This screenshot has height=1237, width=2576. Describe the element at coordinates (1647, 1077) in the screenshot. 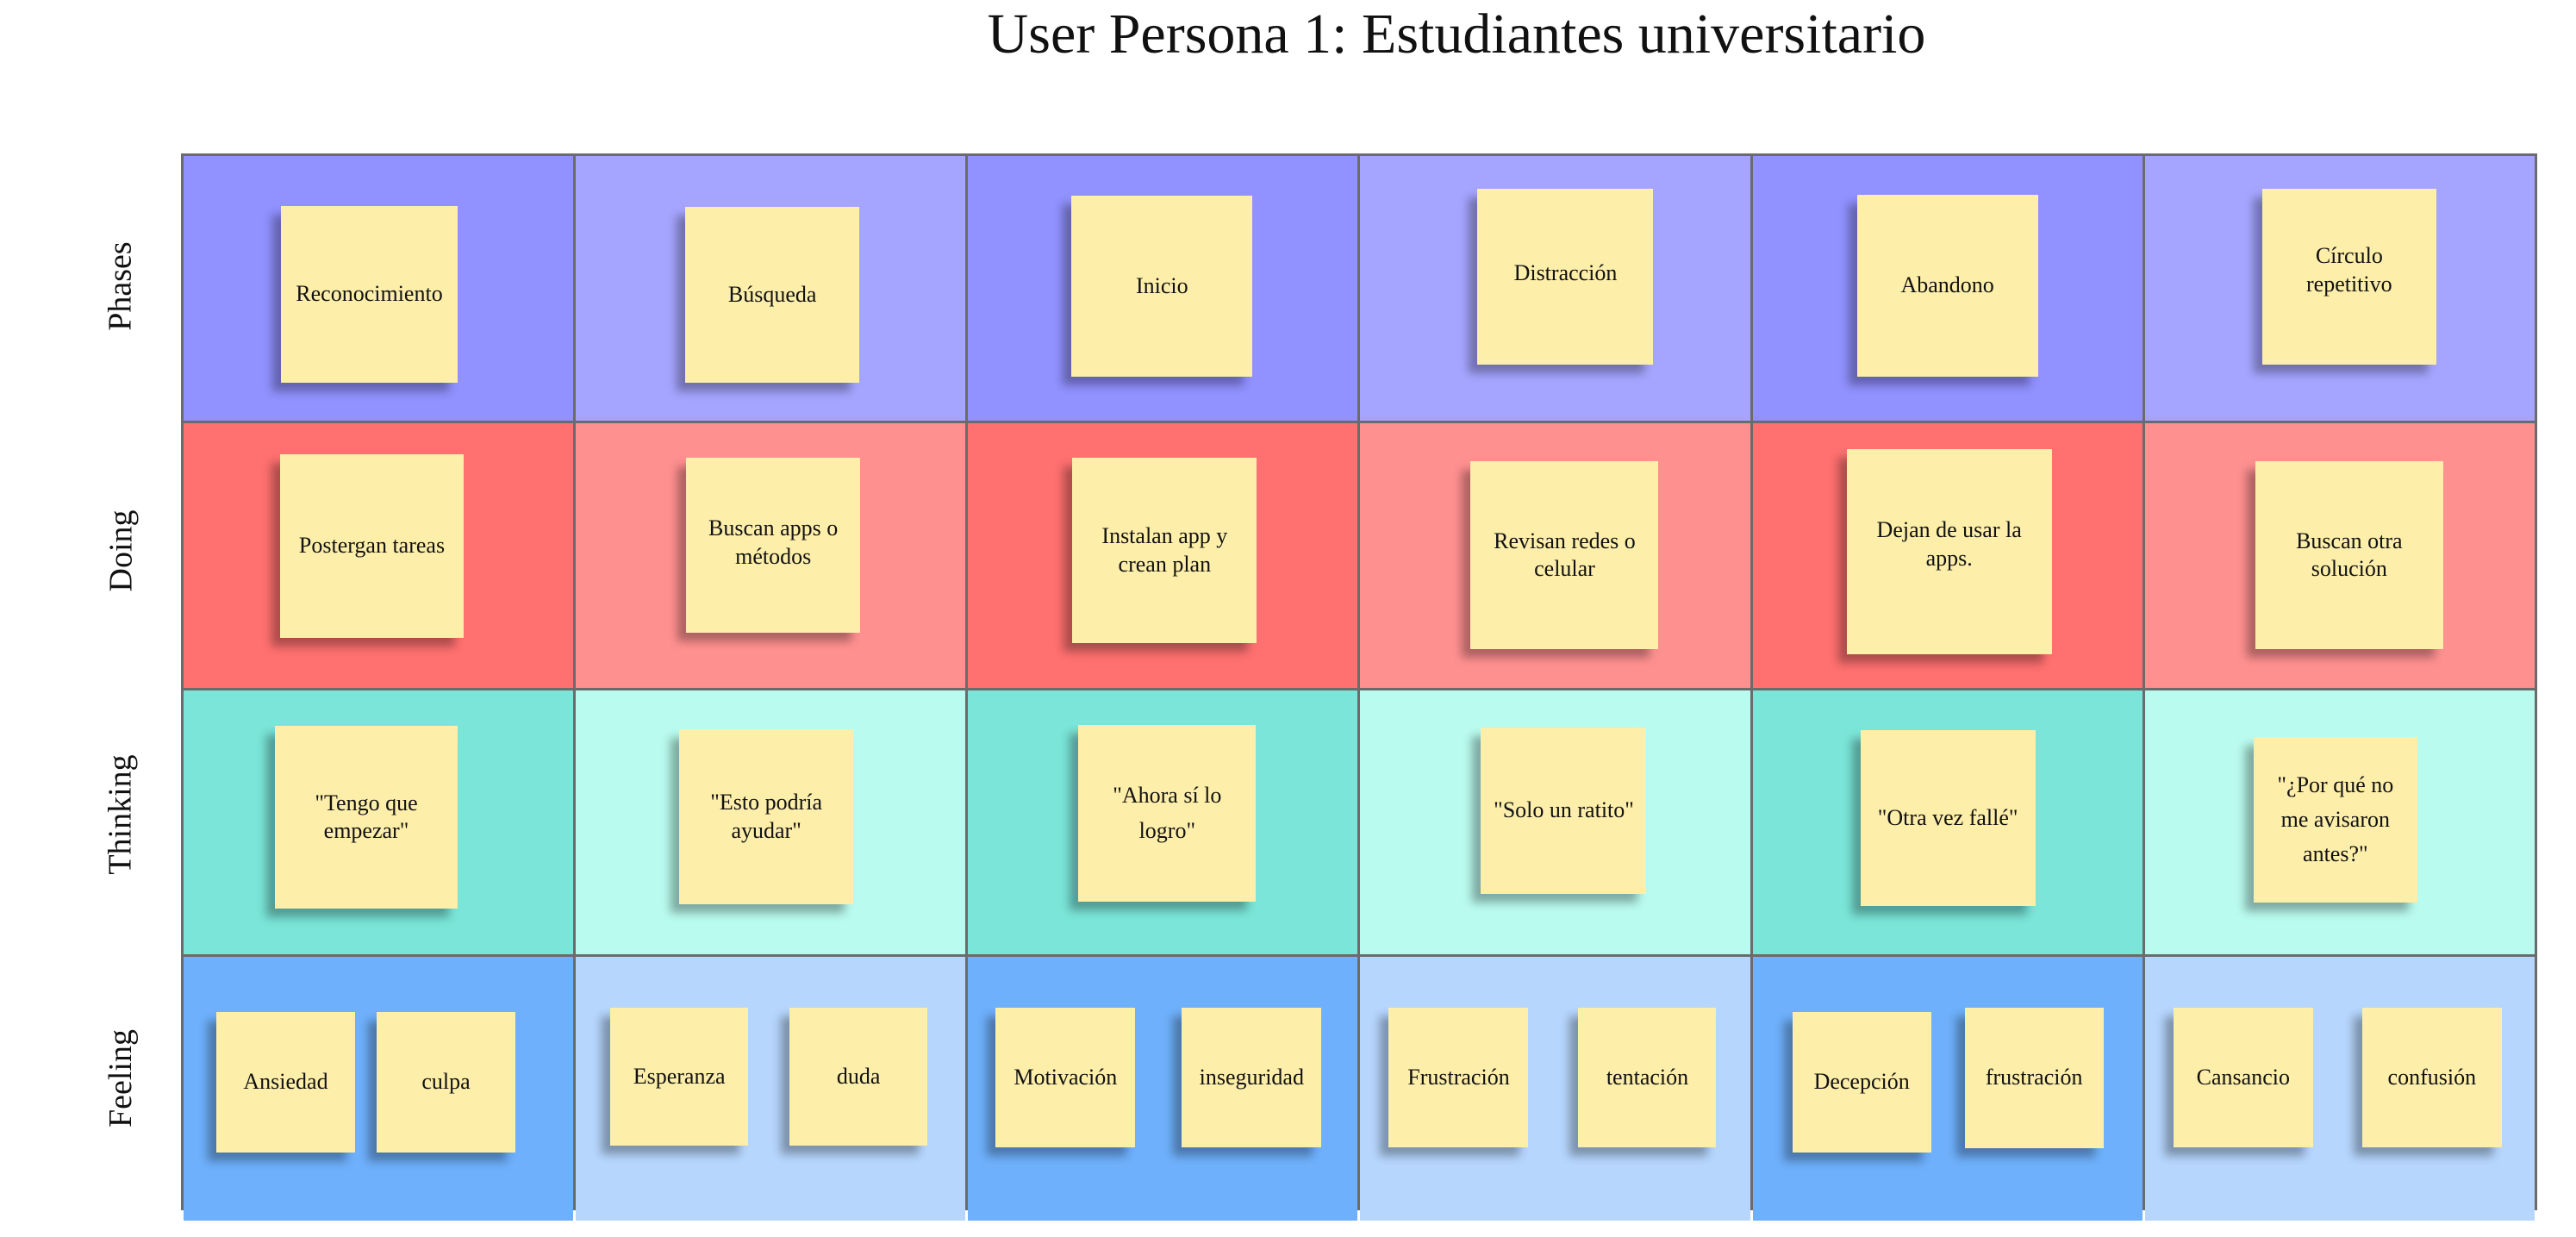

I see `sticky-note: tentación` at that location.